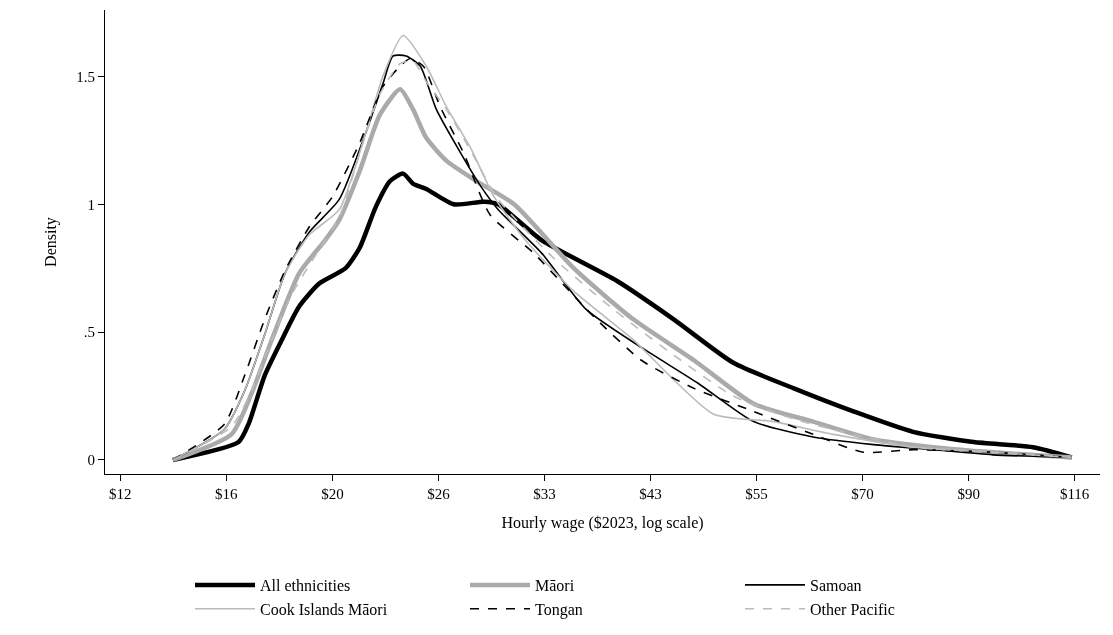 This screenshot has width=1113, height=635. What do you see at coordinates (836, 586) in the screenshot?
I see `legend-label: Samoan` at bounding box center [836, 586].